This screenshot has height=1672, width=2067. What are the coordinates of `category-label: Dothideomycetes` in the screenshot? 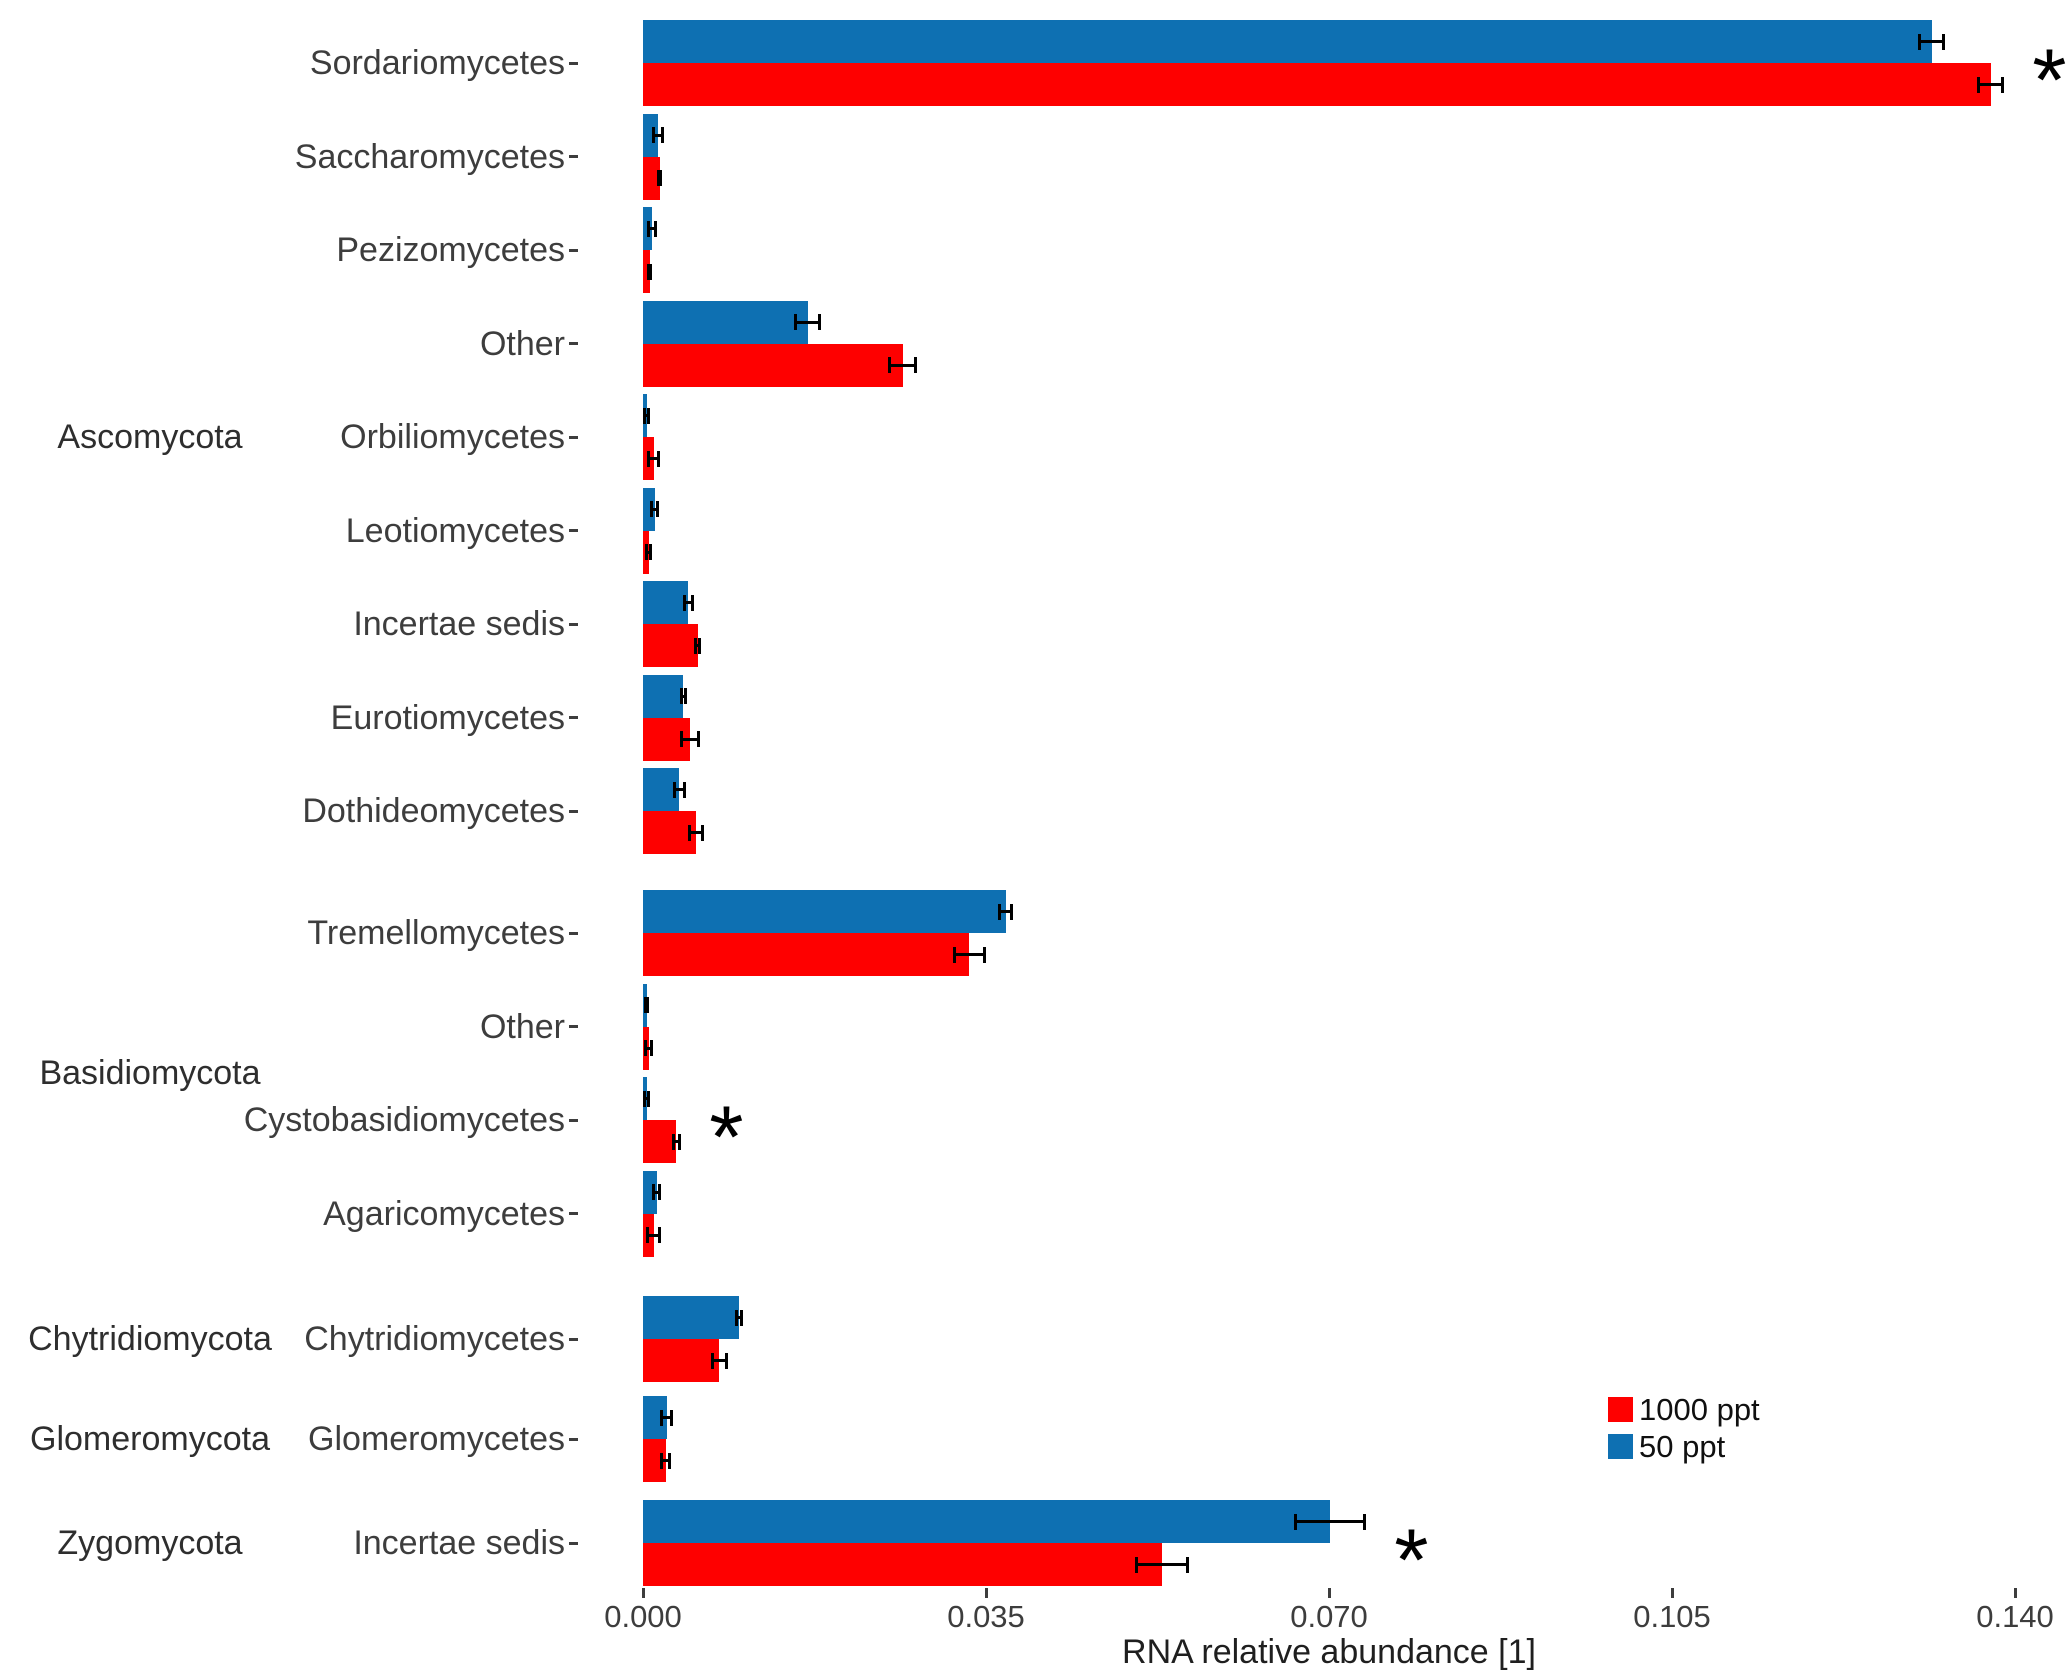 It's located at (433, 811).